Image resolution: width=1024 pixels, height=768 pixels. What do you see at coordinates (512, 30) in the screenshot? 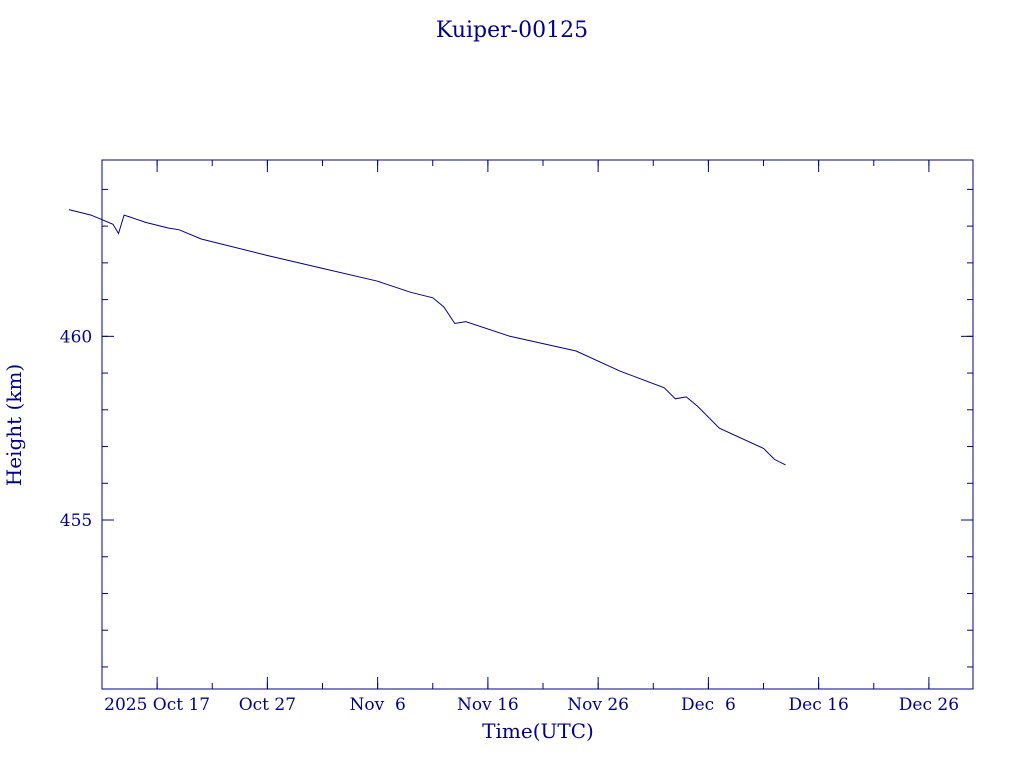
I see `chart-title: Kuiper-00125` at bounding box center [512, 30].